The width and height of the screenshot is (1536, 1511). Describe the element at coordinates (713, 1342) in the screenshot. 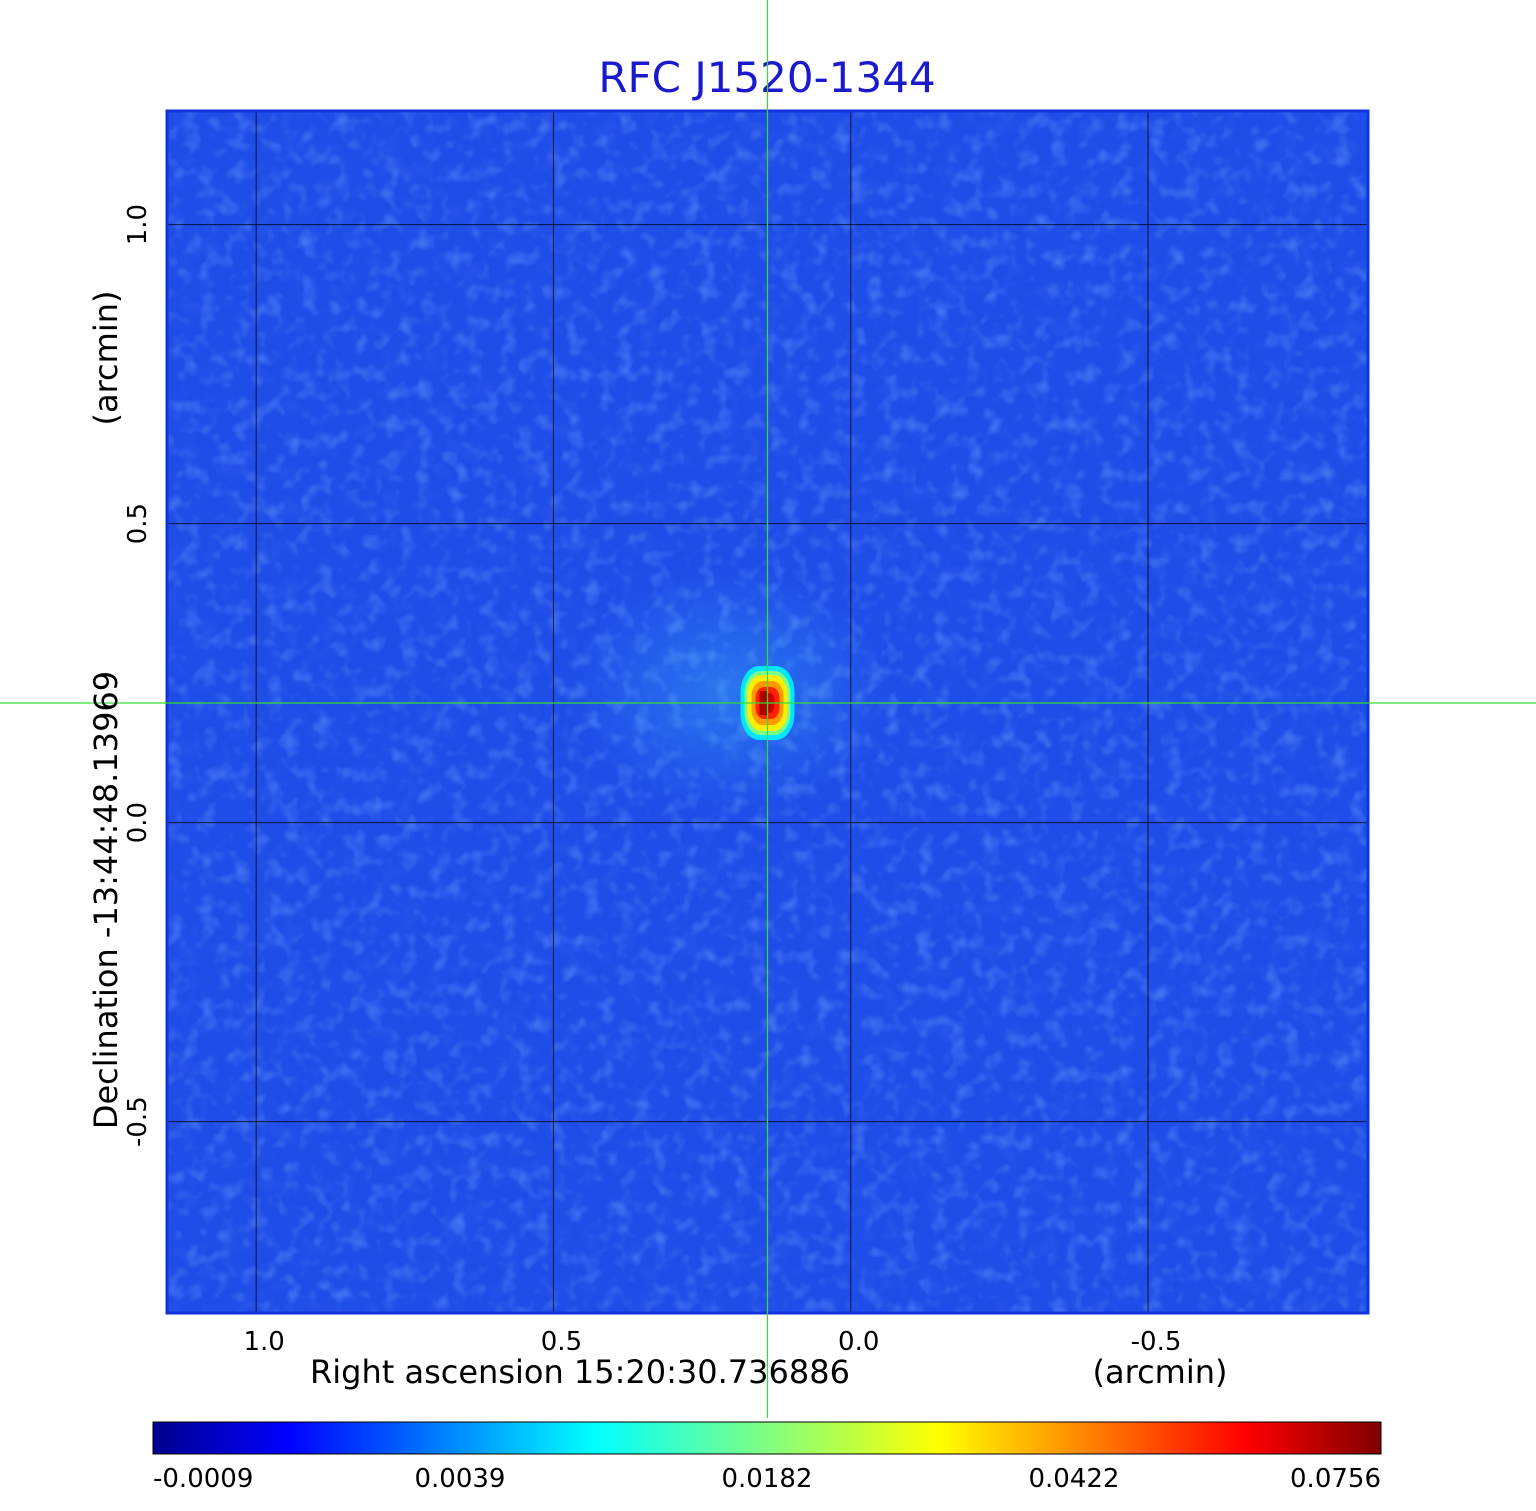

I see `x-axis-tick-labels: 1.0 0.5 0.0 -0.5` at that location.